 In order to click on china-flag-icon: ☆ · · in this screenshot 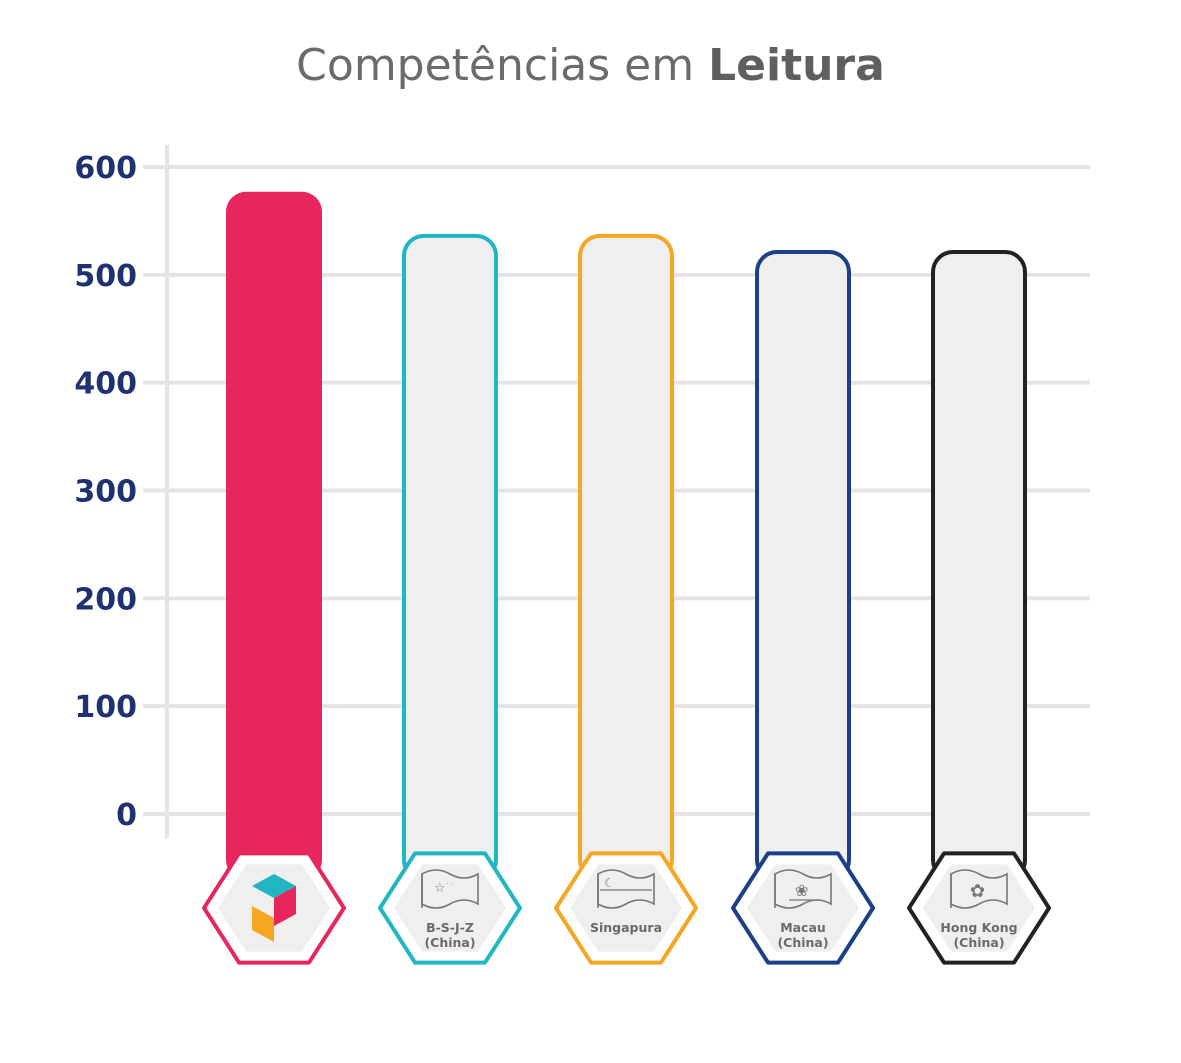, I will do `click(450, 889)`.